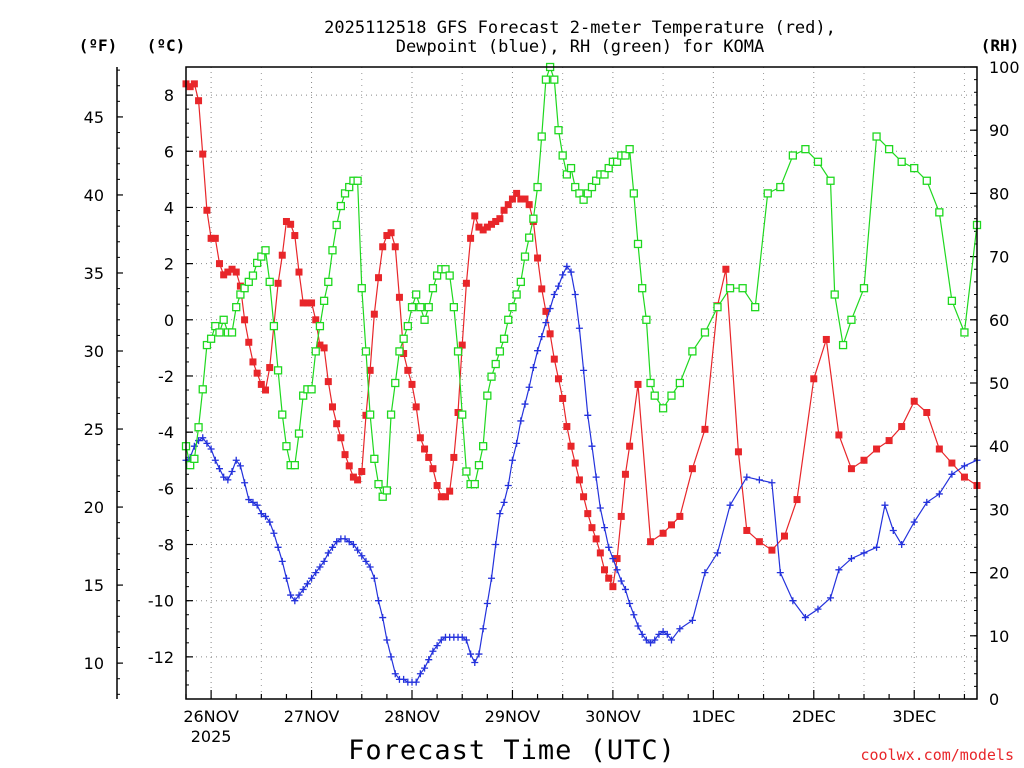 Image resolution: width=1024 pixels, height=768 pixels. Describe the element at coordinates (166, 488) in the screenshot. I see `celsius-tick-label: -6` at that location.